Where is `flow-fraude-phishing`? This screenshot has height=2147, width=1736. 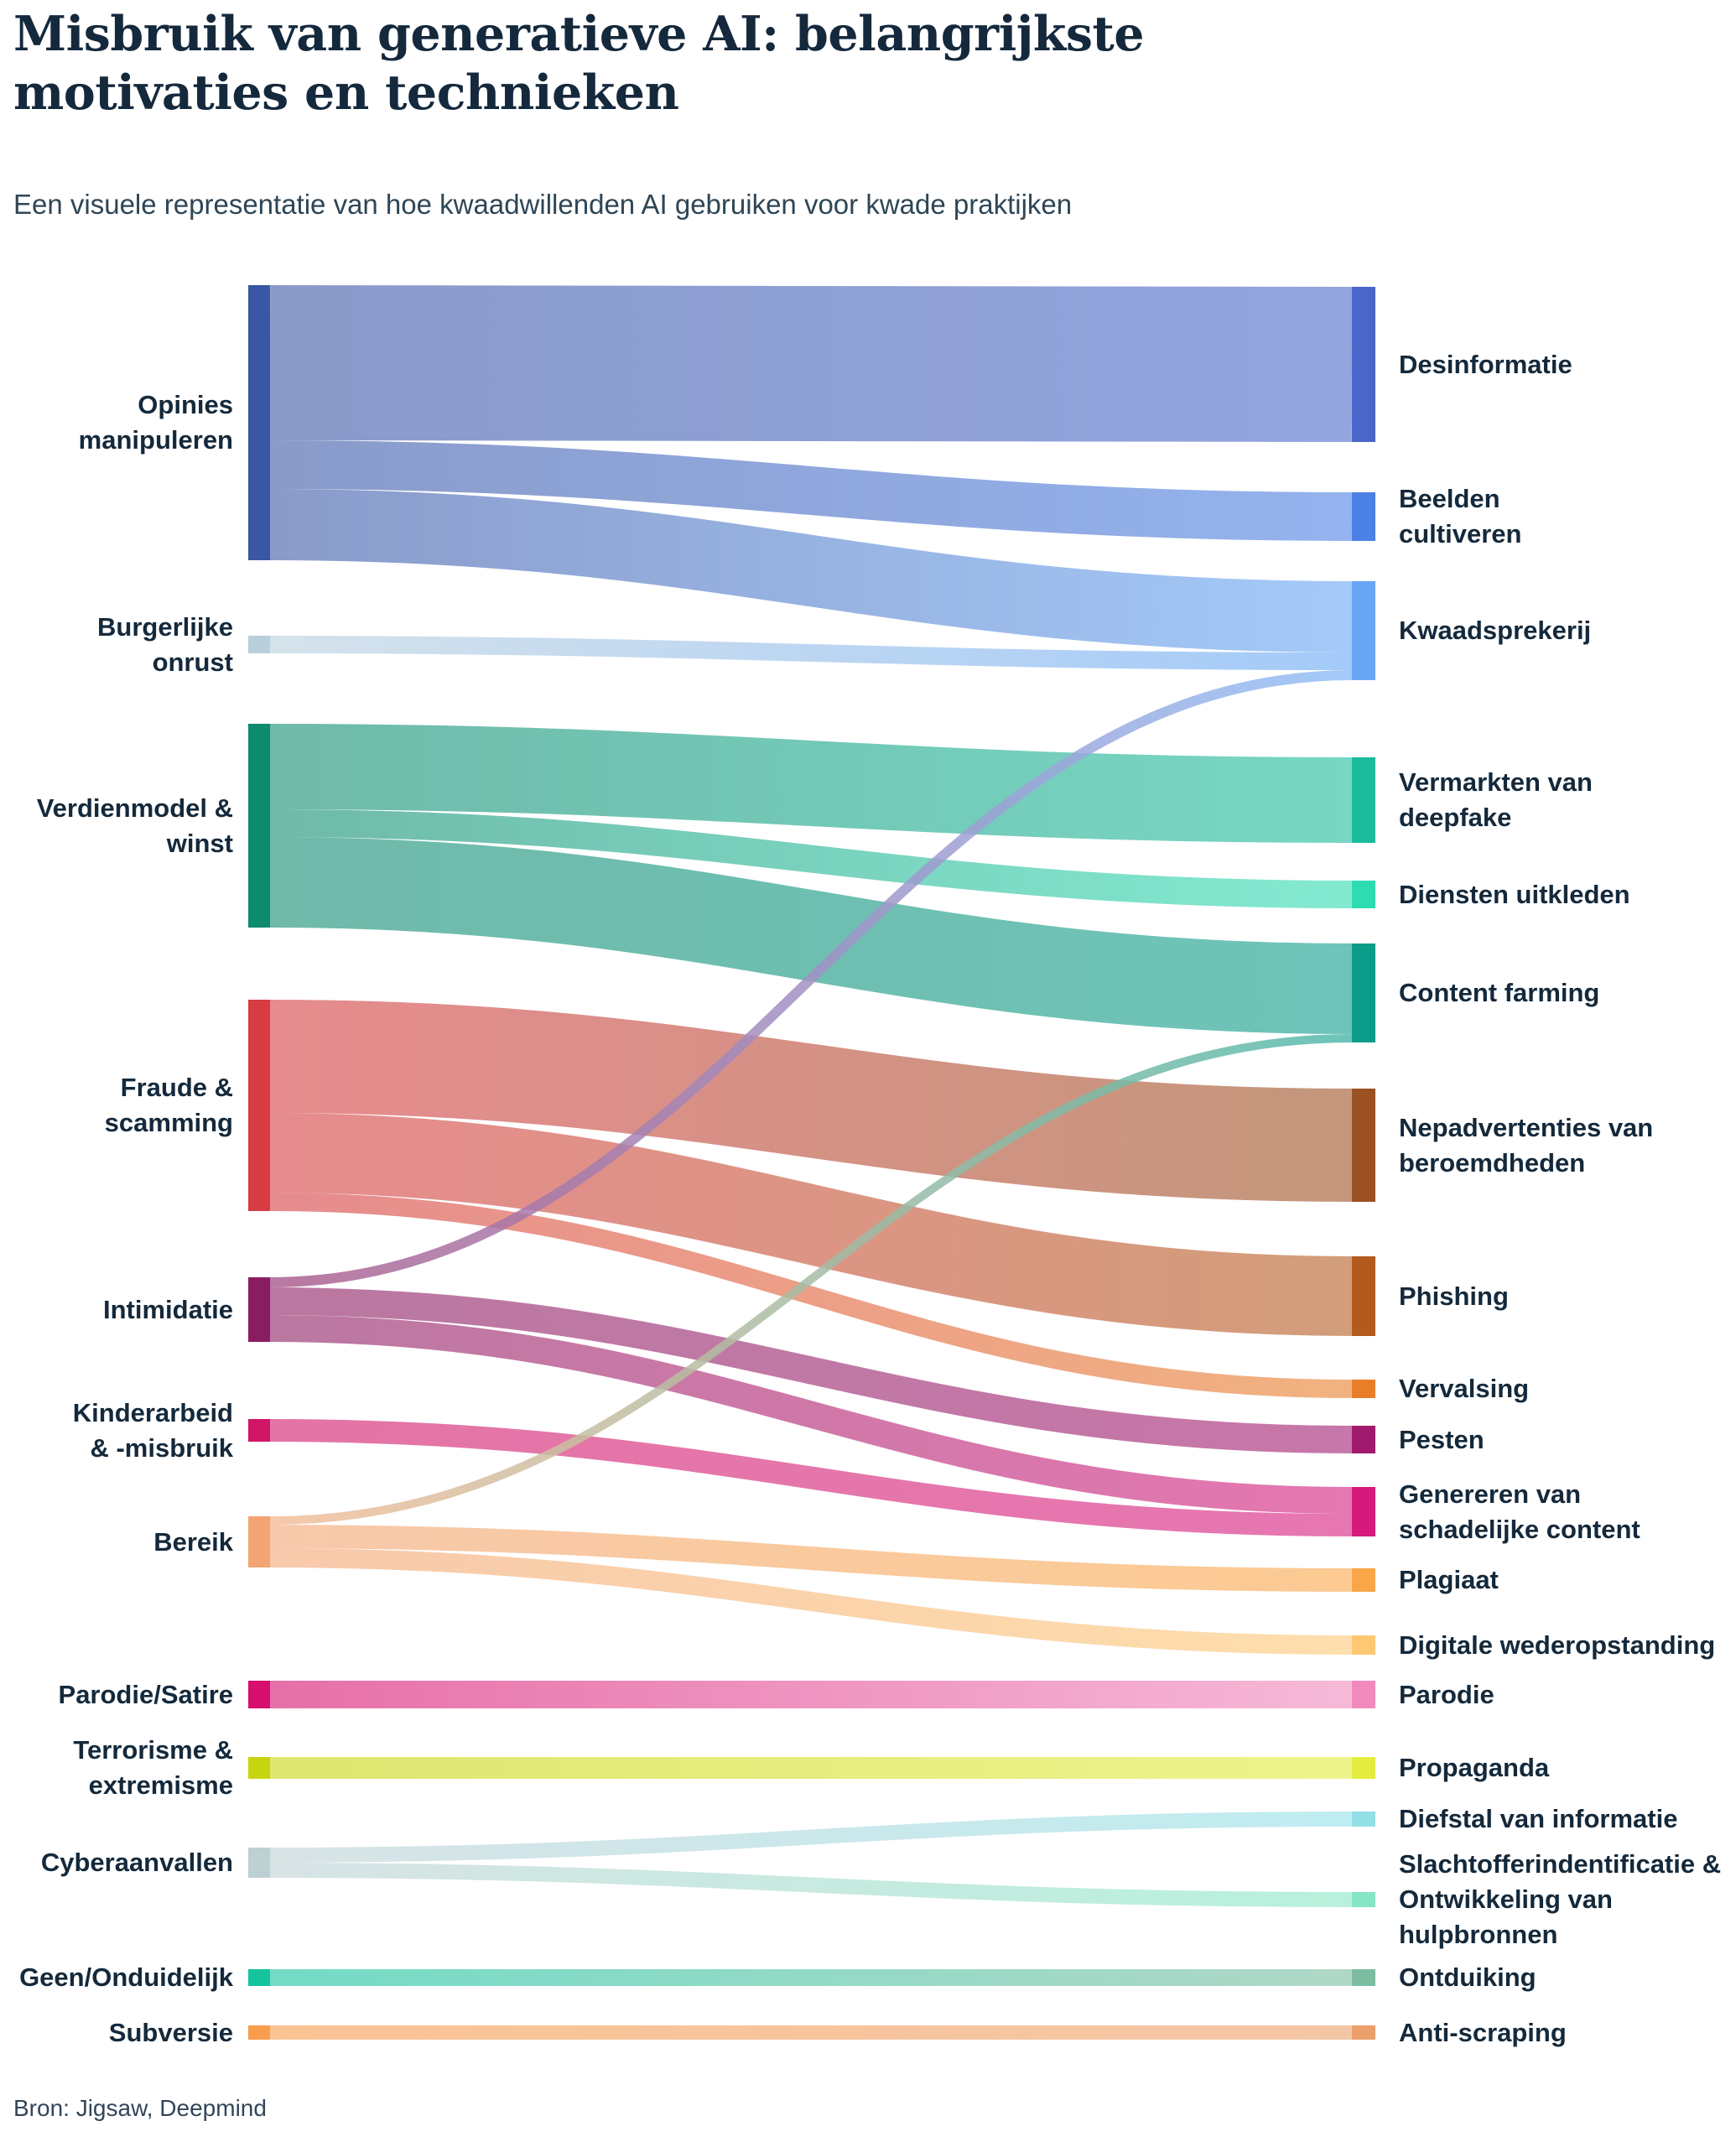
flow-fraude-phishing is located at coordinates (811, 1224).